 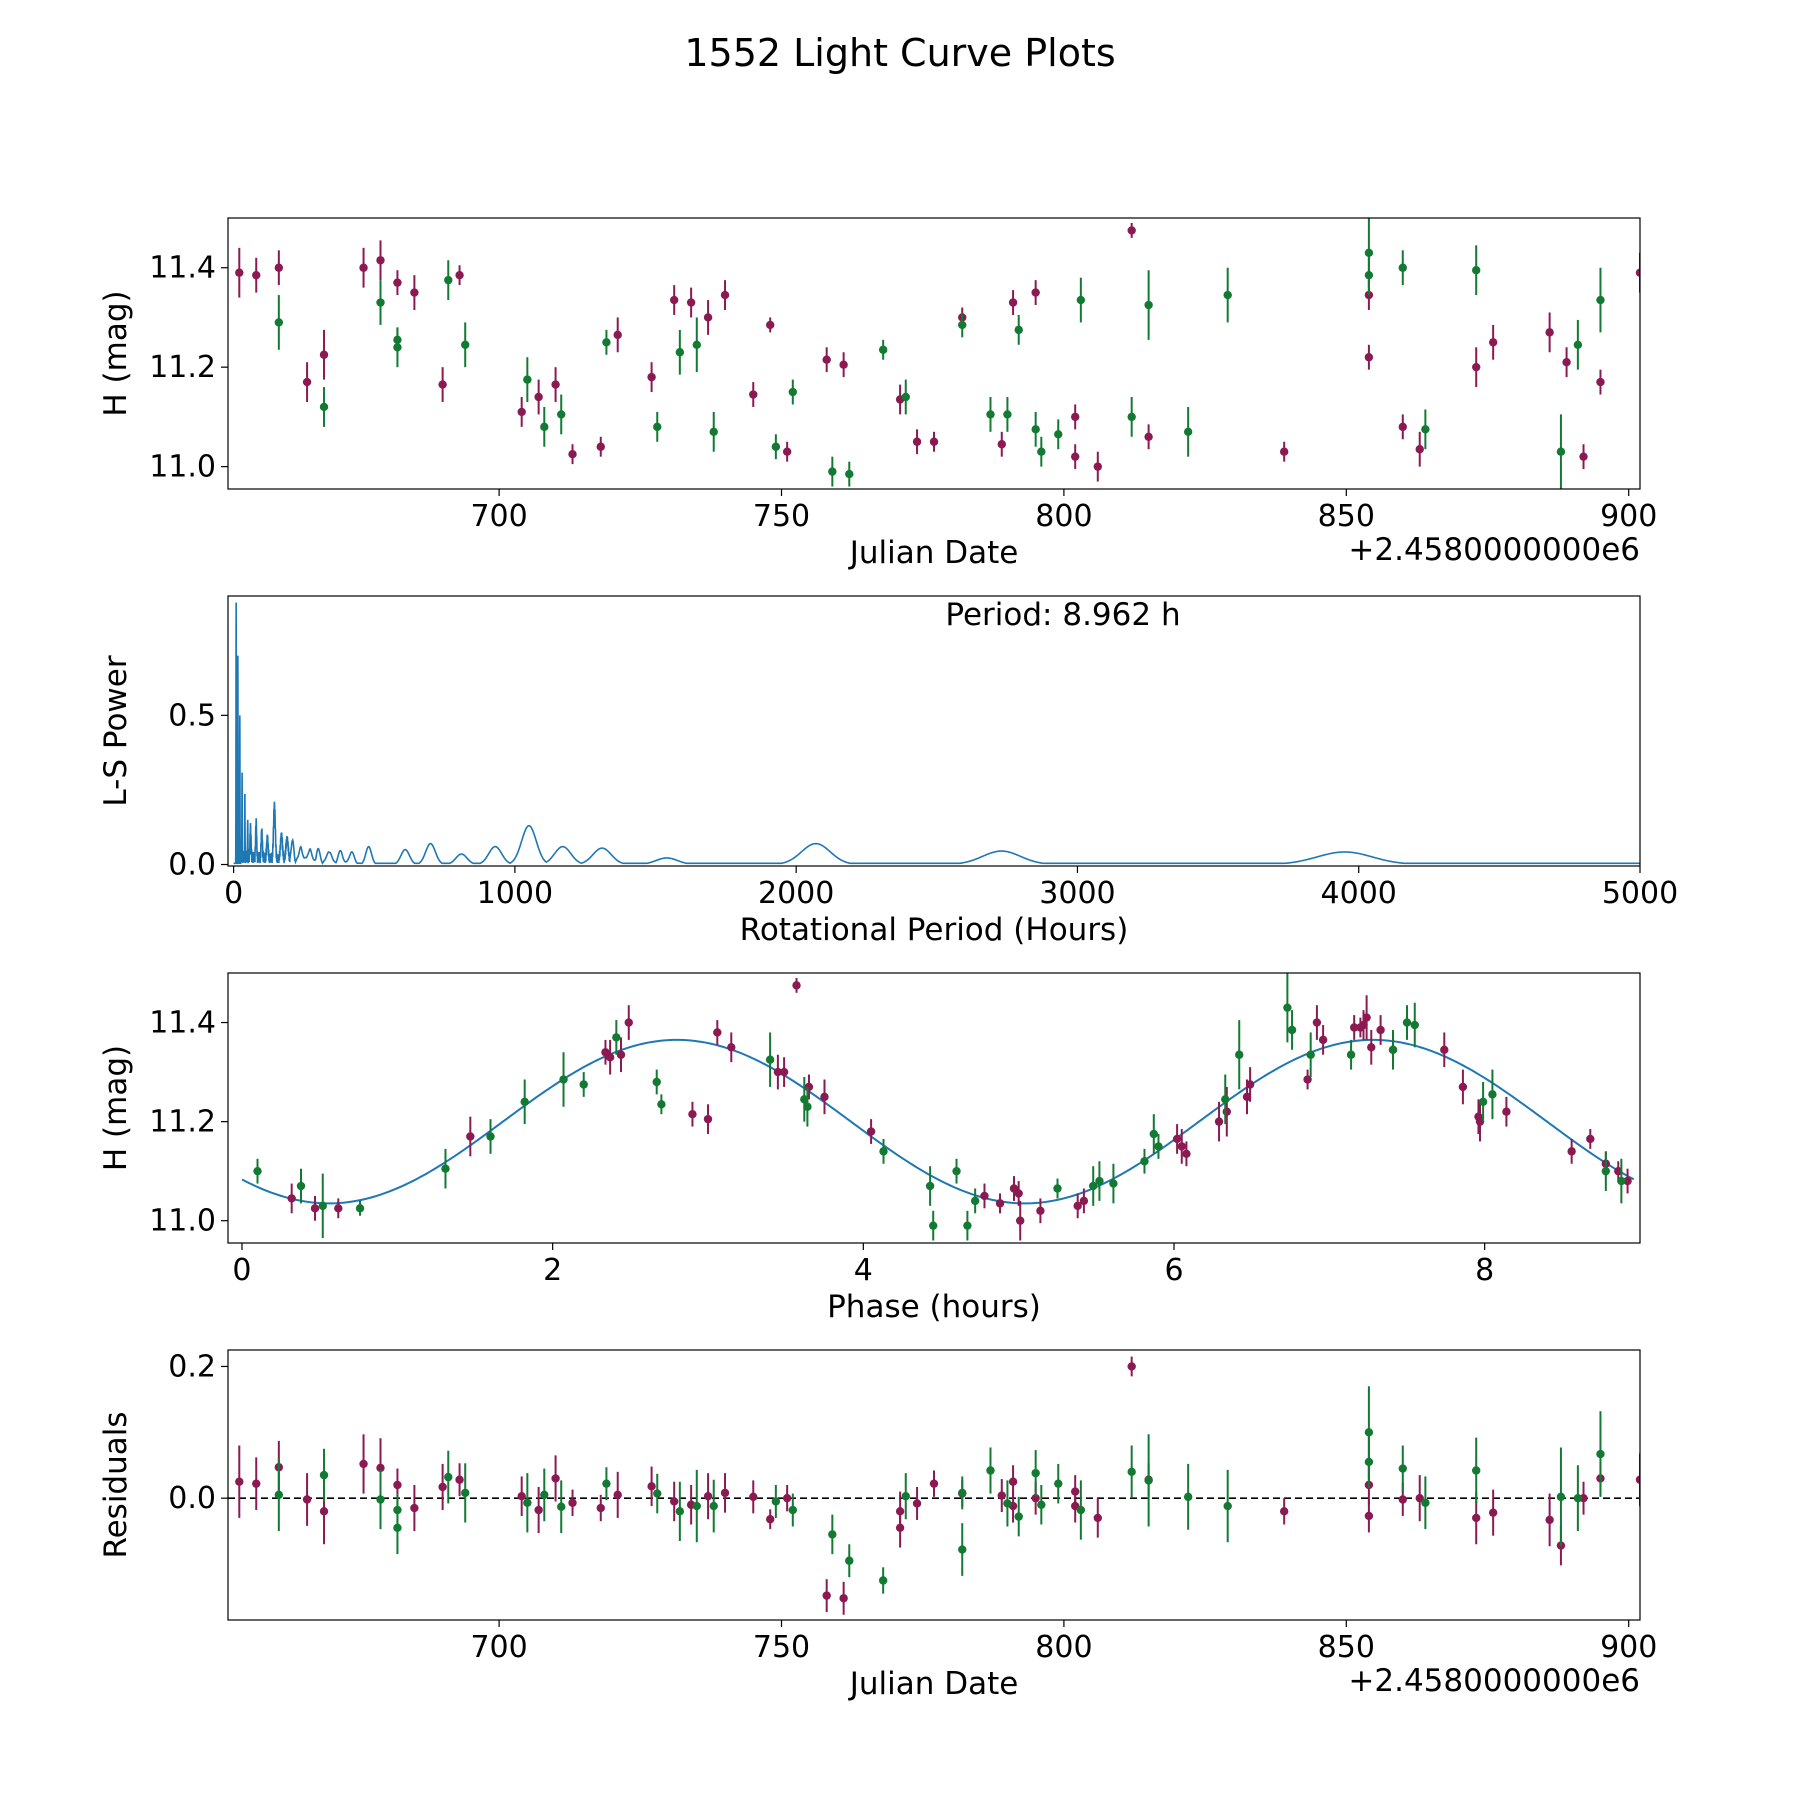 What do you see at coordinates (899, 53) in the screenshot?
I see `figure-title: 1552 Light Curve Plots` at bounding box center [899, 53].